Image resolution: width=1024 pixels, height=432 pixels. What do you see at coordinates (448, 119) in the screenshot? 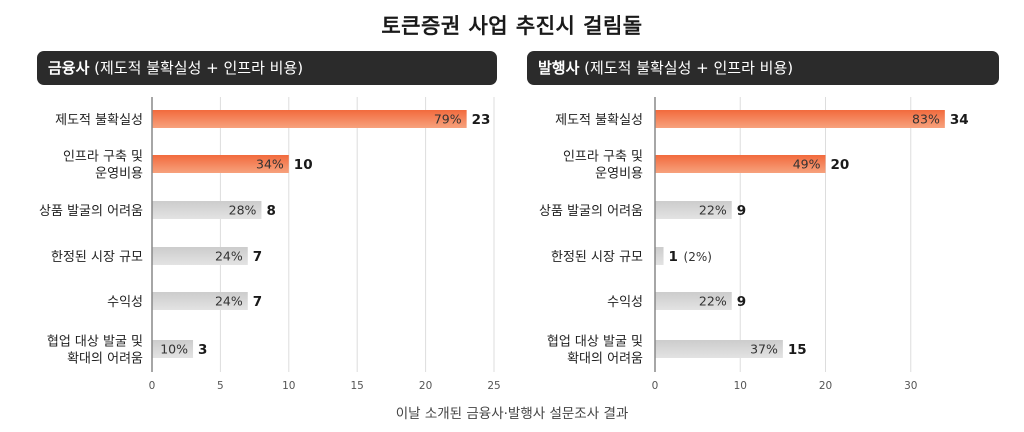
I see `percent-label: 79%` at bounding box center [448, 119].